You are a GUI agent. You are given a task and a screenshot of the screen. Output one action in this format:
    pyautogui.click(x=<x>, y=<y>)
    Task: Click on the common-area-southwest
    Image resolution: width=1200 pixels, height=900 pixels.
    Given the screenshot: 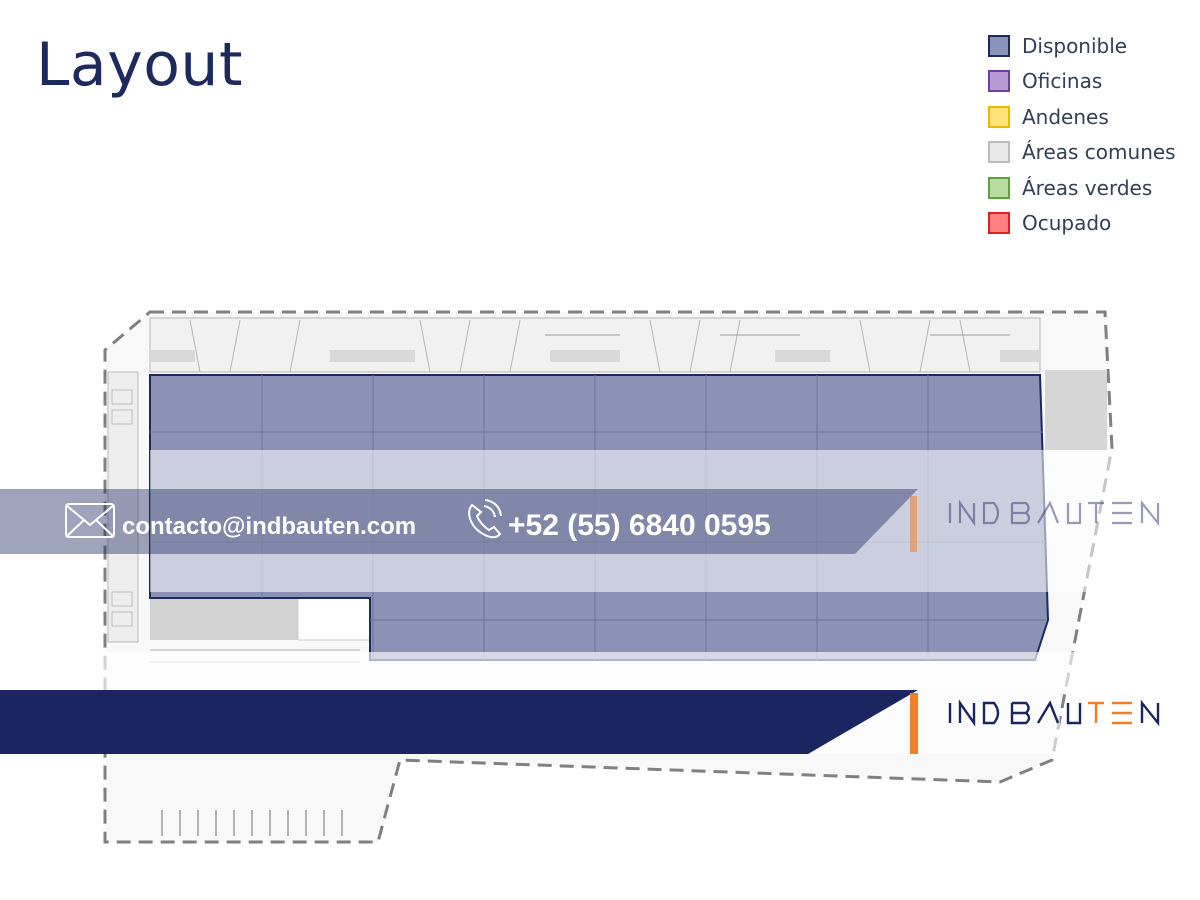 What is the action you would take?
    pyautogui.click(x=224, y=619)
    